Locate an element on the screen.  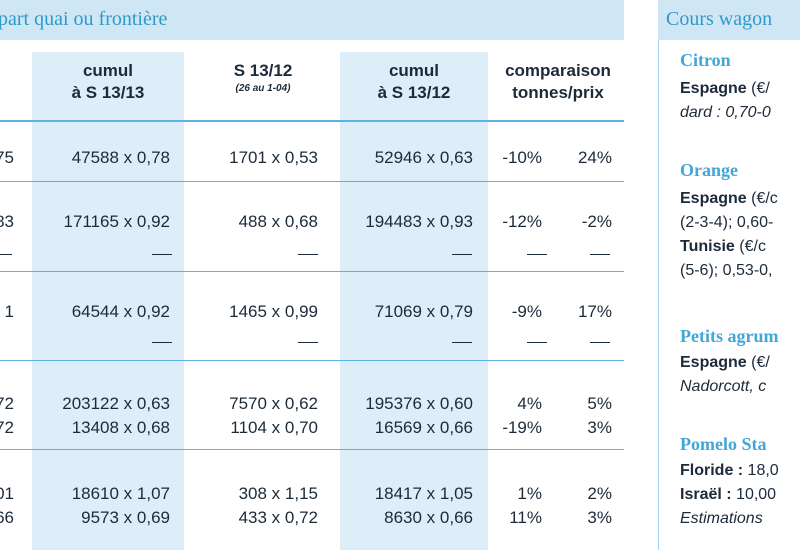
header-rule is located at coordinates (312, 121).